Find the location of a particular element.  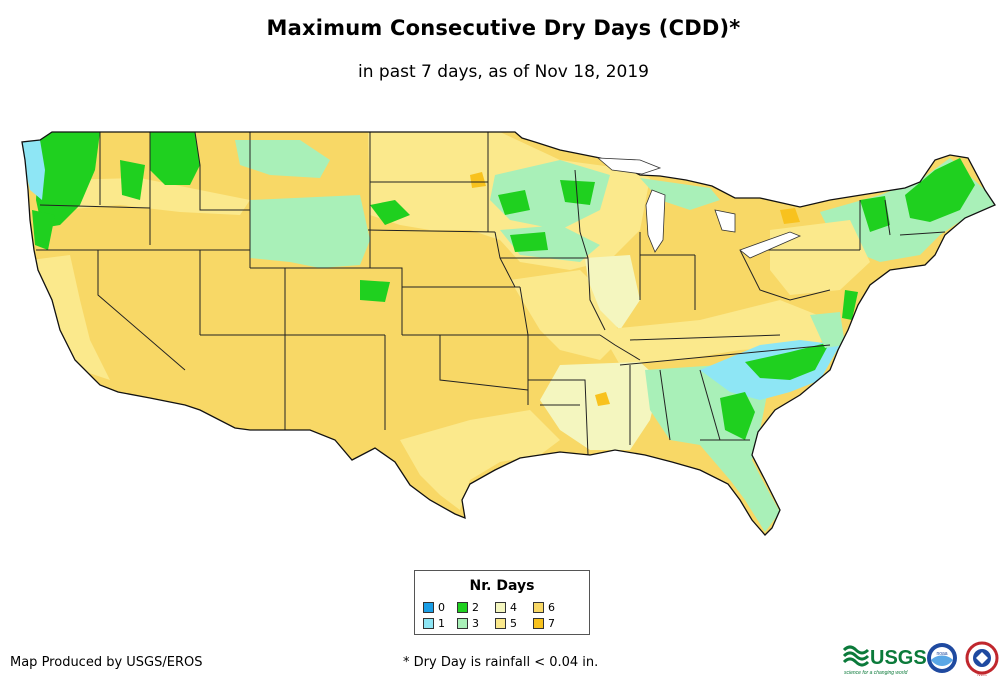

zone-2-wi-patch is located at coordinates (577, 192).